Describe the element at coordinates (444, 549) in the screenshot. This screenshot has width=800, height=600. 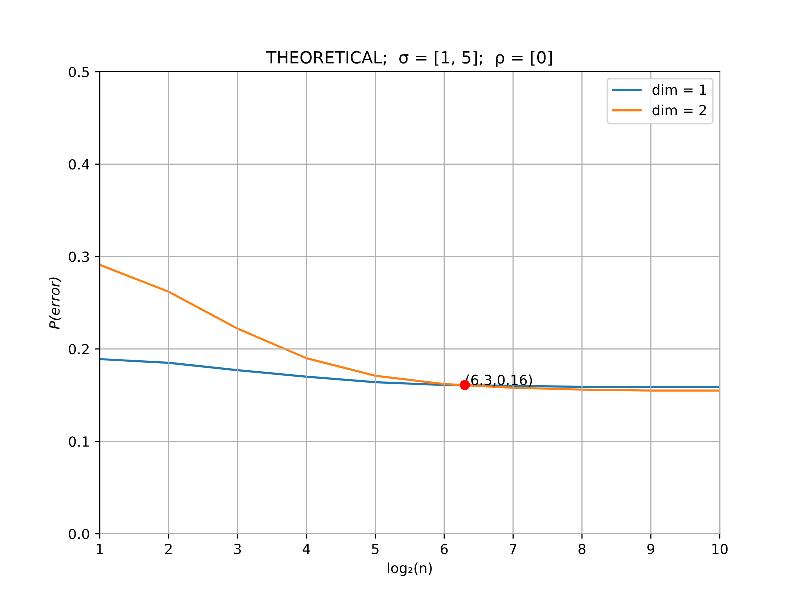
I see `x-tick-label: 6` at that location.